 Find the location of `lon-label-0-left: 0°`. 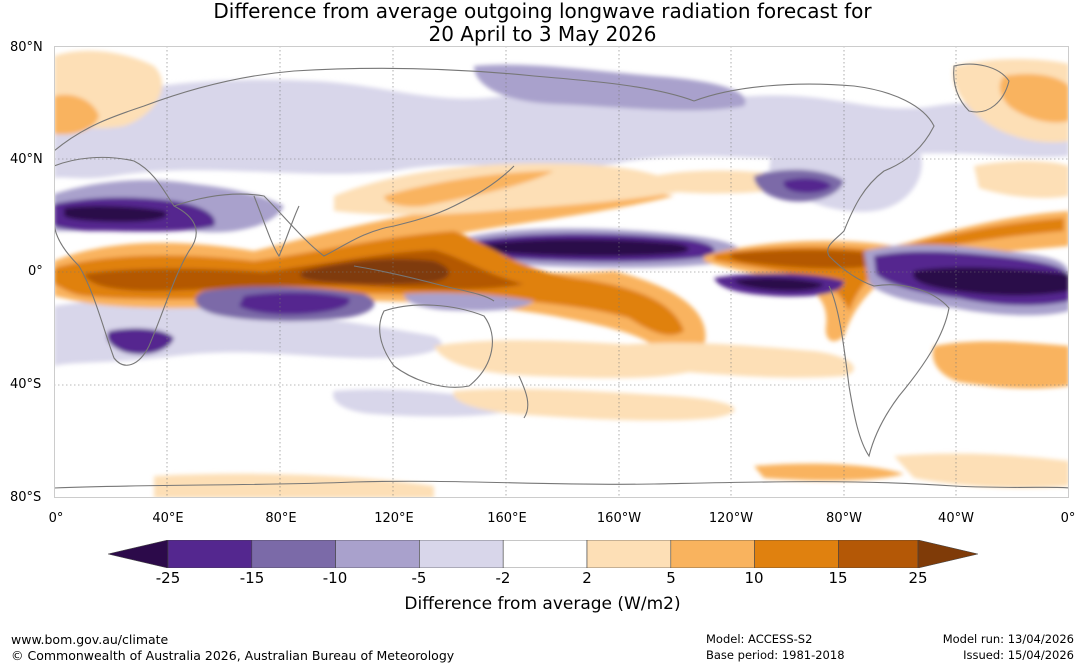

lon-label-0-left: 0° is located at coordinates (56, 518).